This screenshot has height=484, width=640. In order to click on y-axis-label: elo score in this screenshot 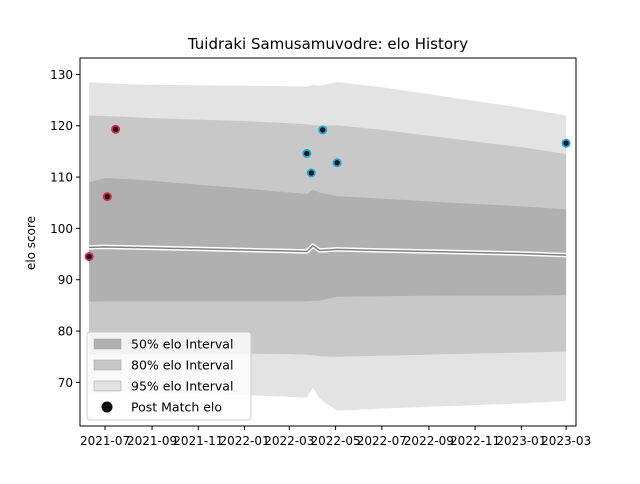, I will do `click(31, 243)`.